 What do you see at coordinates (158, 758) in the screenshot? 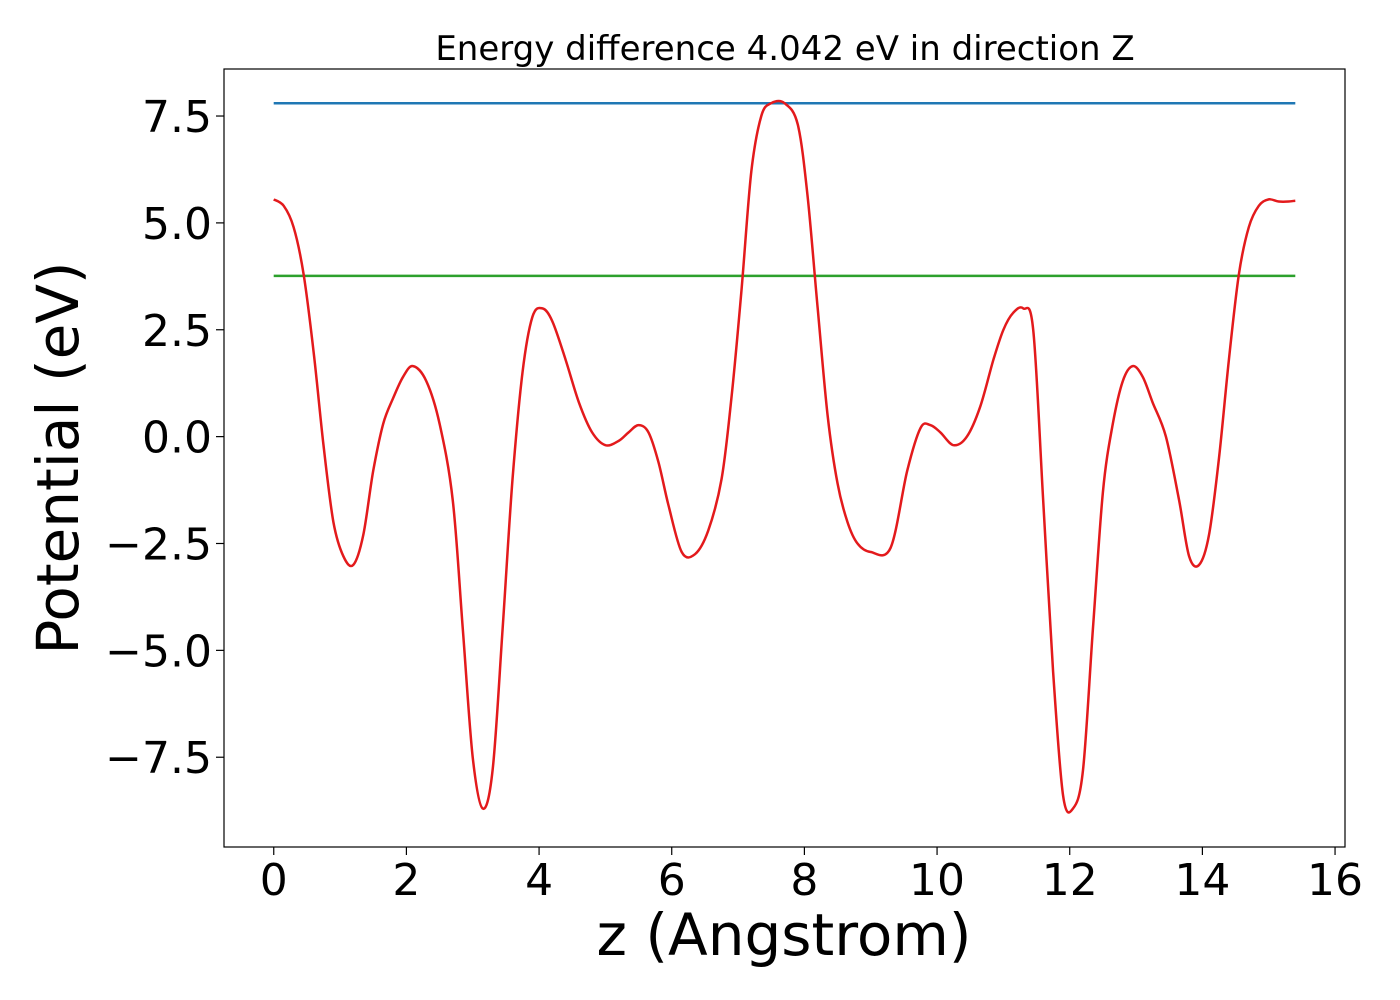
I see `y-tick-label: −7.5` at bounding box center [158, 758].